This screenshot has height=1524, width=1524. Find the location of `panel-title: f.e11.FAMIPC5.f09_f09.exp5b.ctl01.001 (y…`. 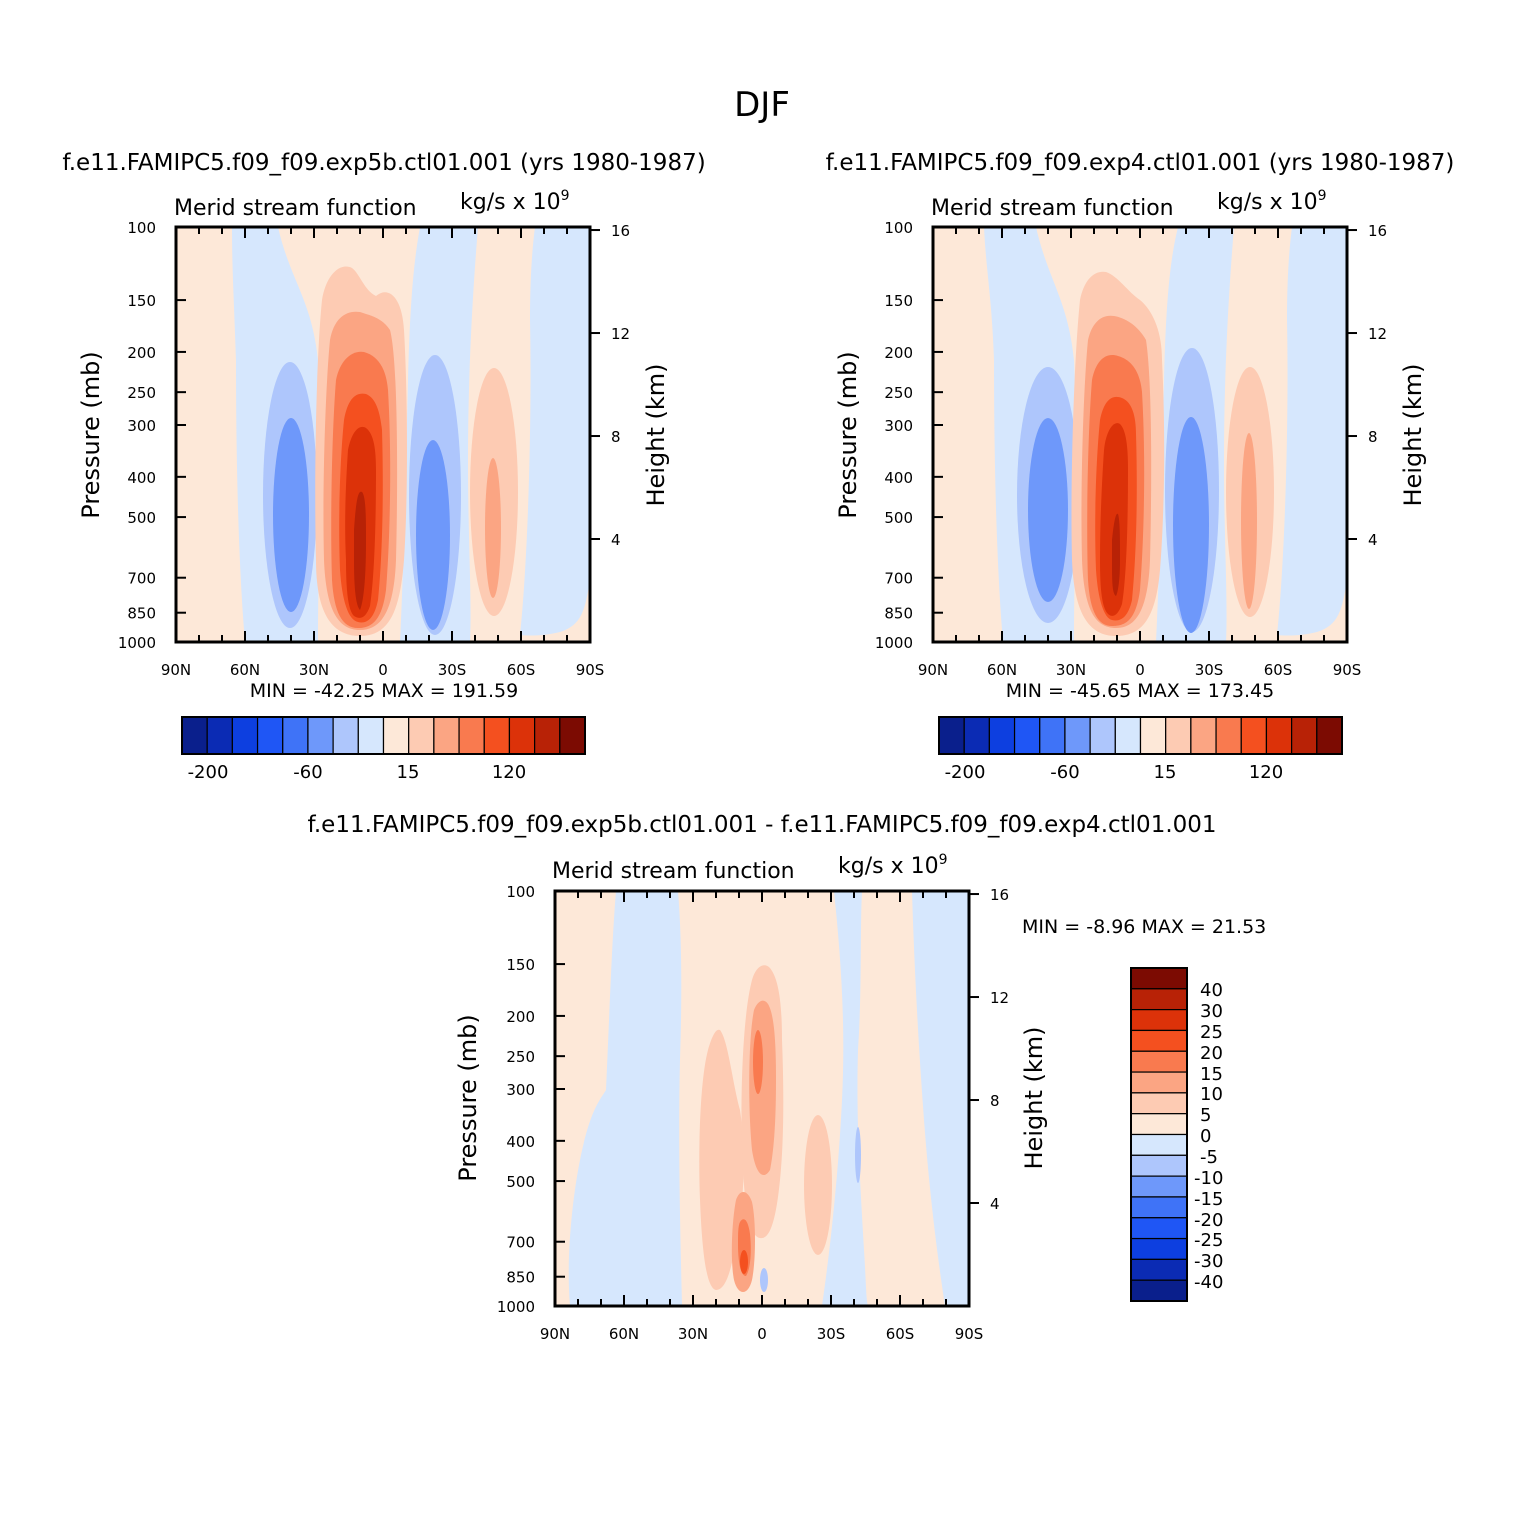

panel-title: f.e11.FAMIPC5.f09_f09.exp5b.ctl01.001 (y… is located at coordinates (383, 163).